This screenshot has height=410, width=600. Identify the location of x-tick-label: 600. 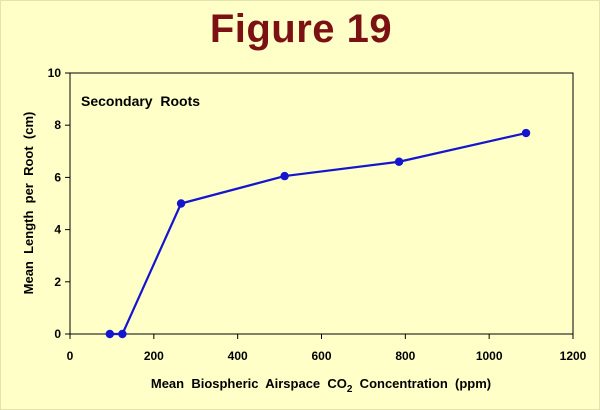
(321, 356).